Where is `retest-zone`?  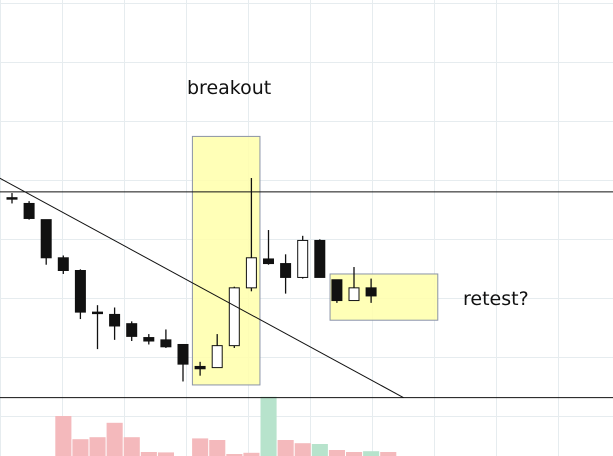 retest-zone is located at coordinates (384, 297).